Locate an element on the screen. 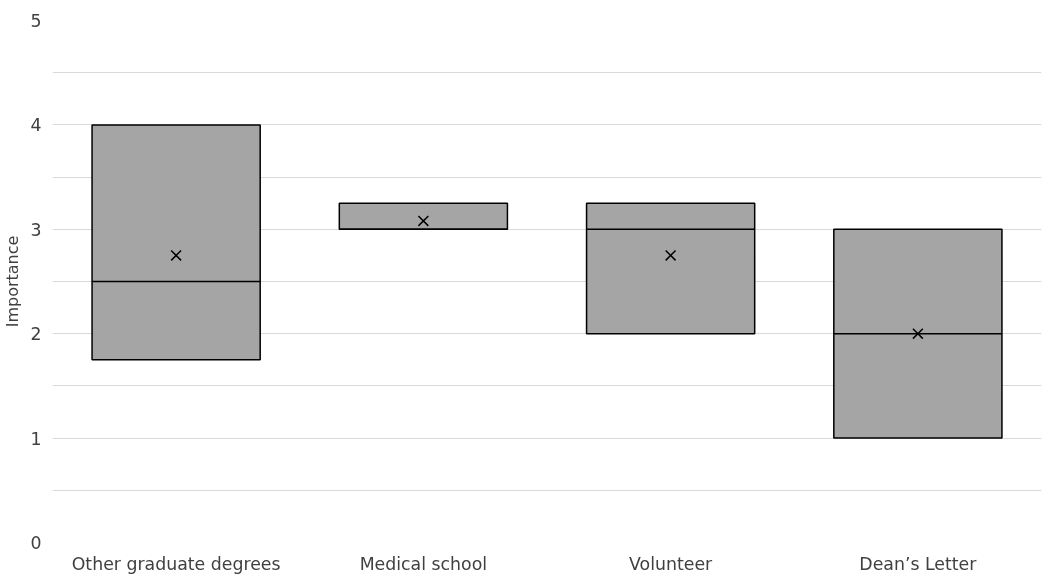 This screenshot has height=576, width=1046. x-tick-label: Dean’s Letter is located at coordinates (918, 563).